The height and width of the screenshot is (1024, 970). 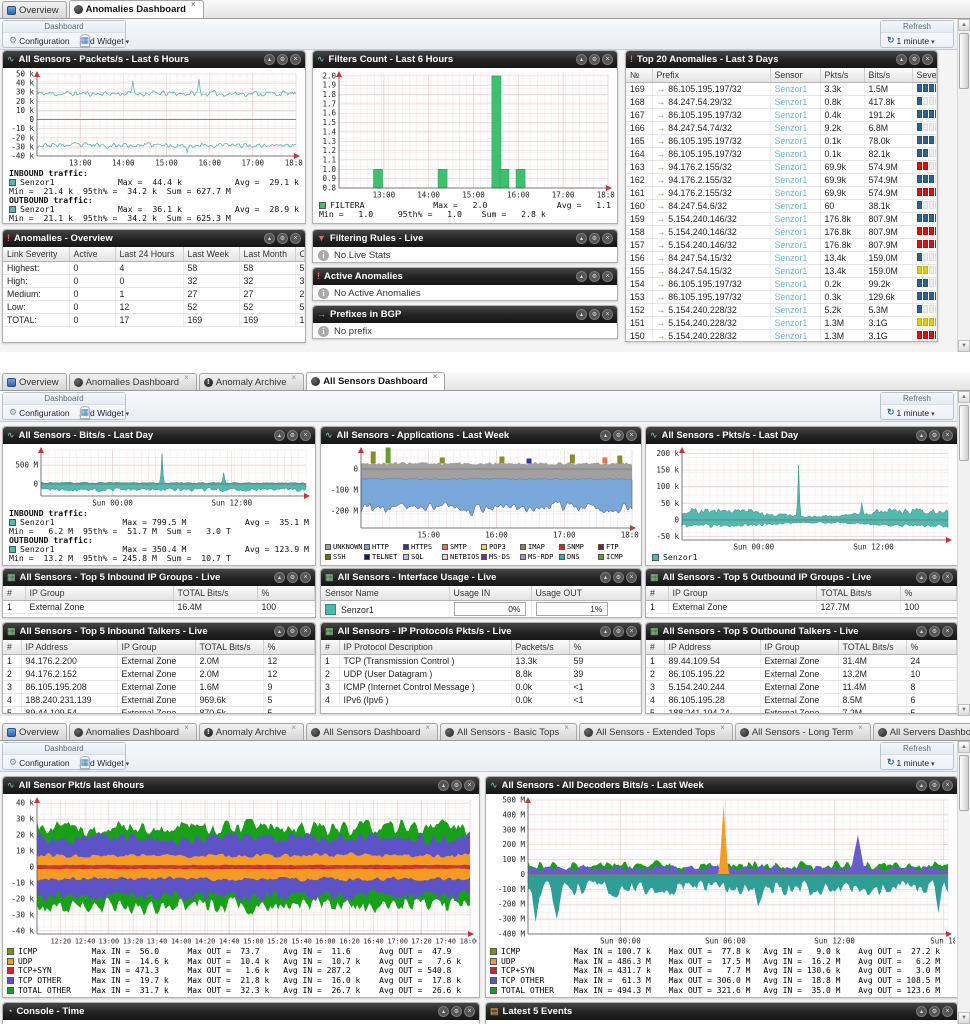 What do you see at coordinates (241, 785) in the screenshot?
I see `widget-header: All Sensor Pkt/s last 6hours` at bounding box center [241, 785].